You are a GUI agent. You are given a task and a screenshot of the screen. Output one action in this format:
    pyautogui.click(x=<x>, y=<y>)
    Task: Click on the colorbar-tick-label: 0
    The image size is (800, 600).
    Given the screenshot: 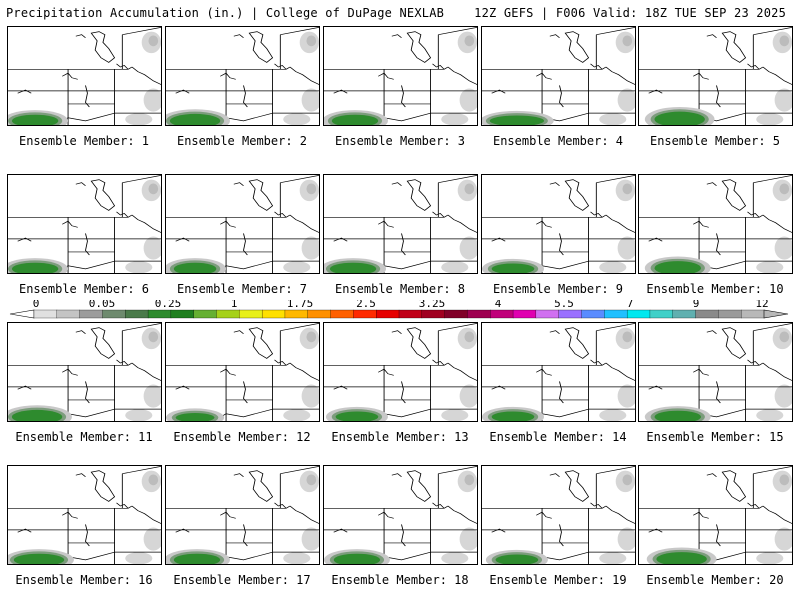 What is the action you would take?
    pyautogui.click(x=36, y=305)
    